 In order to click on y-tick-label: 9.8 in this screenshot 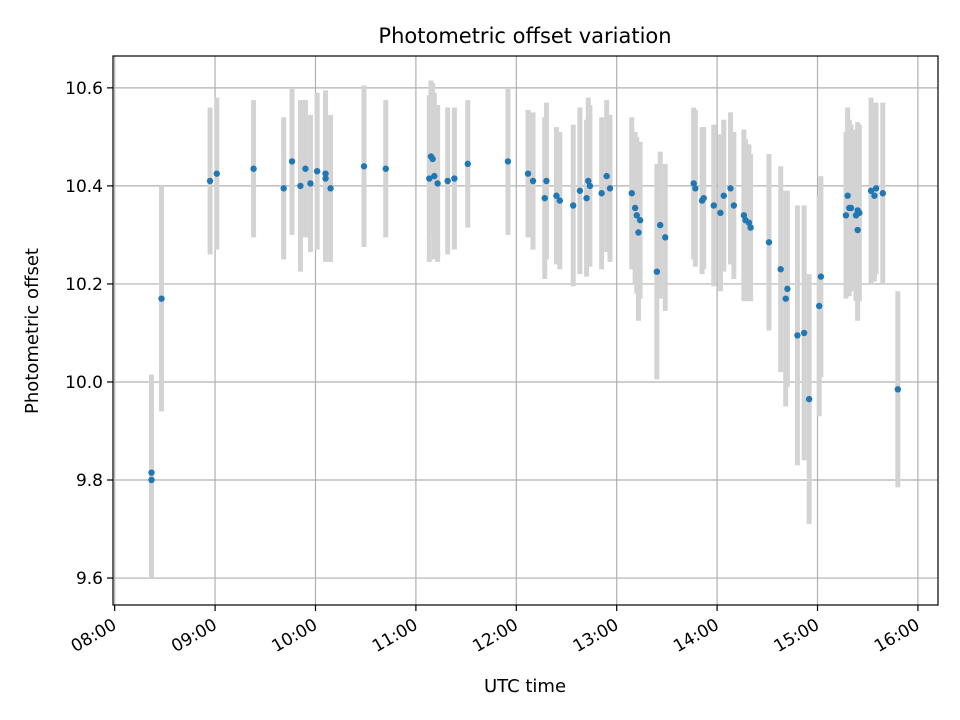, I will do `click(89, 481)`.